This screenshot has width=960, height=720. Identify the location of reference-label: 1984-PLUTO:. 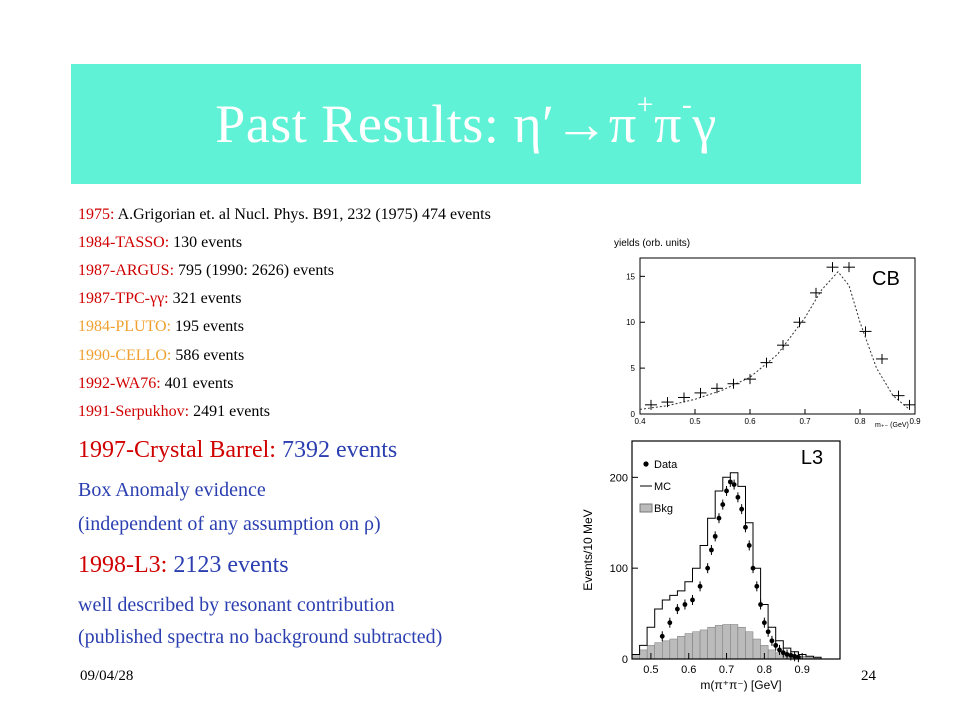
(125, 327).